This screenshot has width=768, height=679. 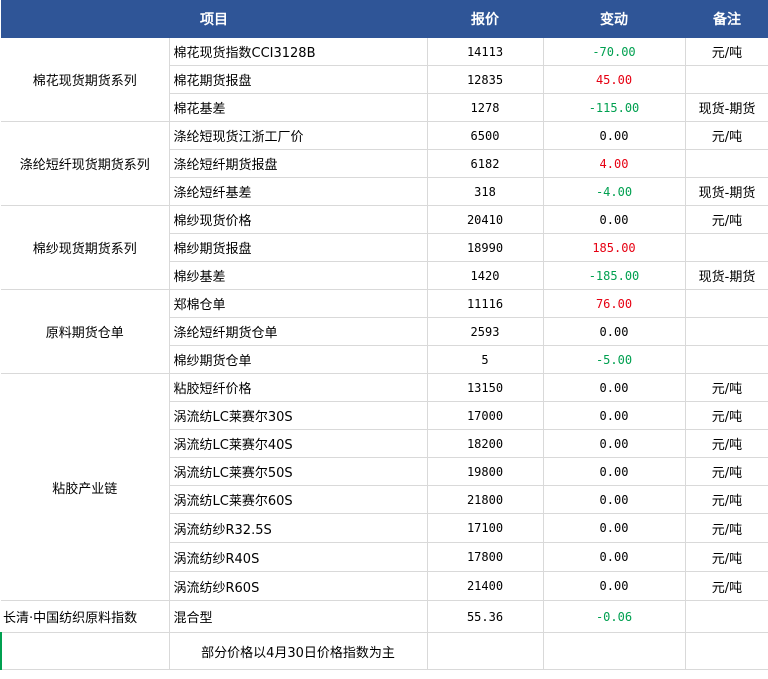 What do you see at coordinates (85, 163) in the screenshot?
I see `group-name: 涤纶短纤现货期货系列` at bounding box center [85, 163].